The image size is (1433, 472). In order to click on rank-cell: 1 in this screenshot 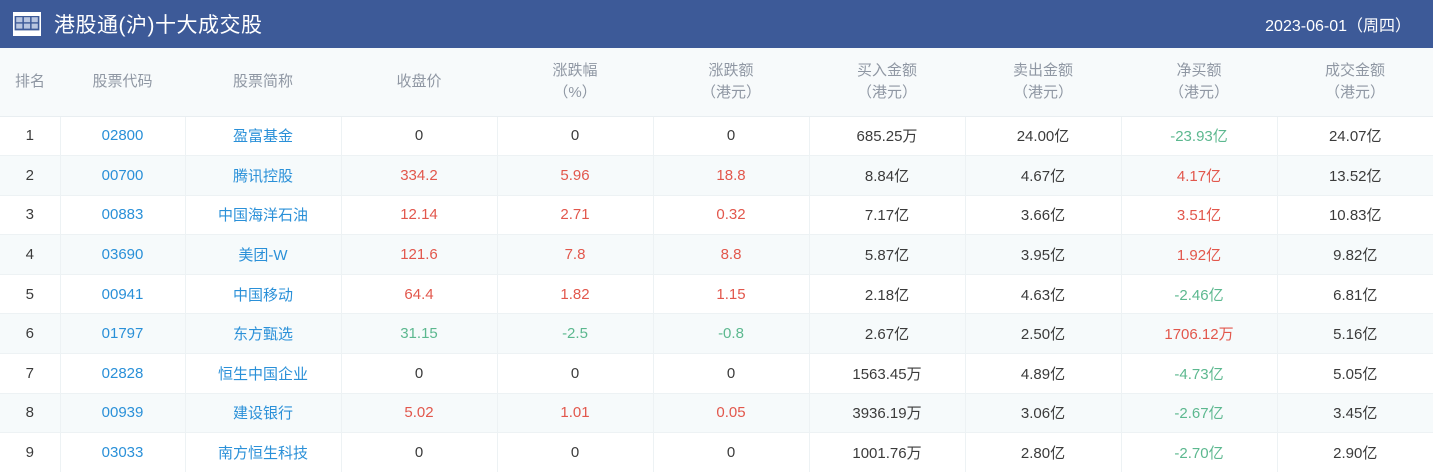, I will do `click(30, 136)`.